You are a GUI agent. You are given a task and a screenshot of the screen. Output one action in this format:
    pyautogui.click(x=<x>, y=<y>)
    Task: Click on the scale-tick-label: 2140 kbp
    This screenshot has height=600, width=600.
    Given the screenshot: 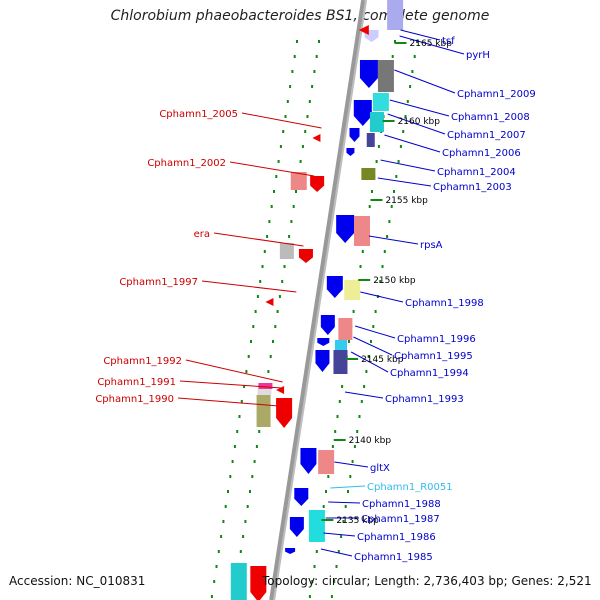 What is the action you would take?
    pyautogui.click(x=370, y=441)
    